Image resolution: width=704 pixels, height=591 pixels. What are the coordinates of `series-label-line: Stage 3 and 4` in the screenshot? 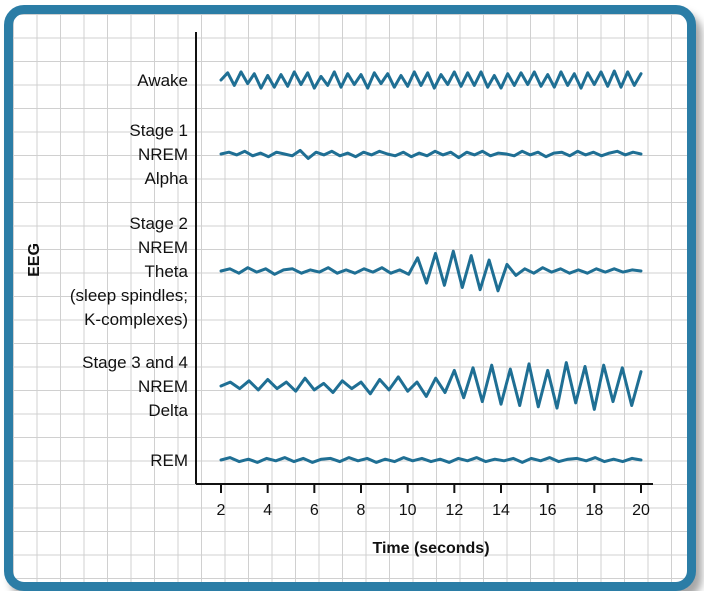 It's located at (135, 362).